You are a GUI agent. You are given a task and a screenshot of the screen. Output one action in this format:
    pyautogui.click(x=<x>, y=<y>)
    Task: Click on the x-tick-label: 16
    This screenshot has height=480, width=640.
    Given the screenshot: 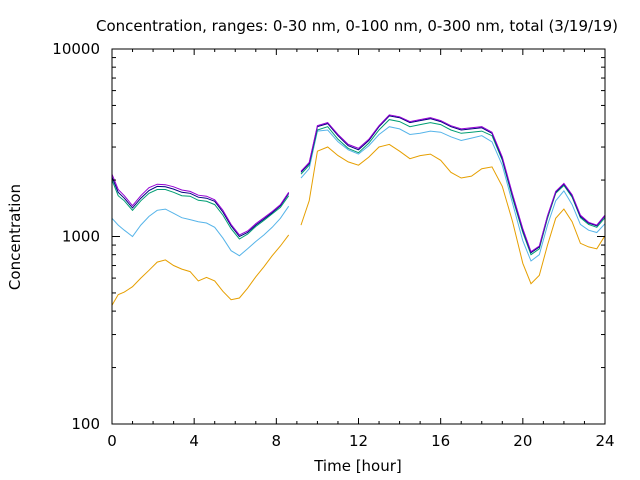 What is the action you would take?
    pyautogui.click(x=440, y=441)
    